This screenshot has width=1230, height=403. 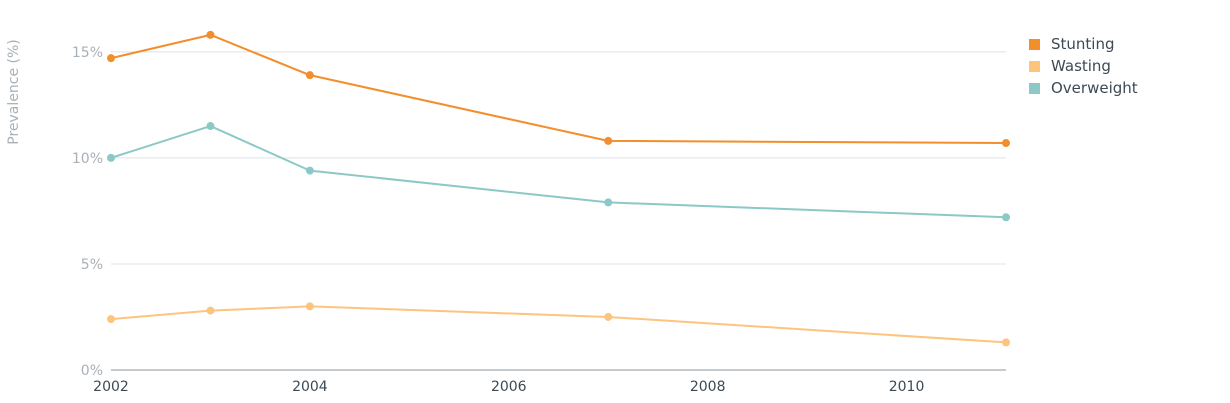 I want to click on legend-label-stunting: Stunting, so click(x=1083, y=44).